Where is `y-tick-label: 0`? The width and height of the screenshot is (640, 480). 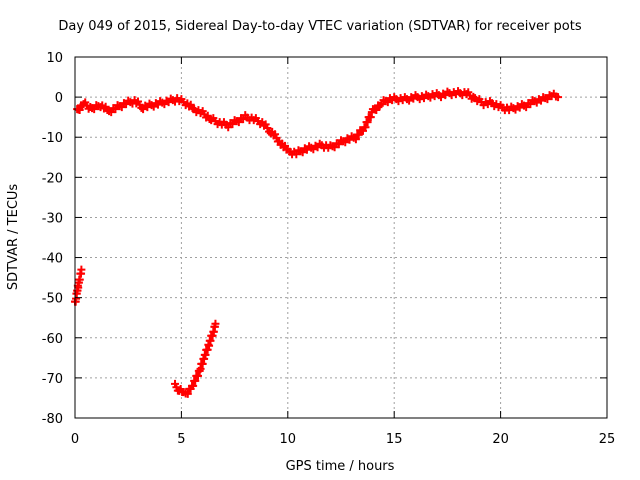
y-tick-label: 0 is located at coordinates (59, 98).